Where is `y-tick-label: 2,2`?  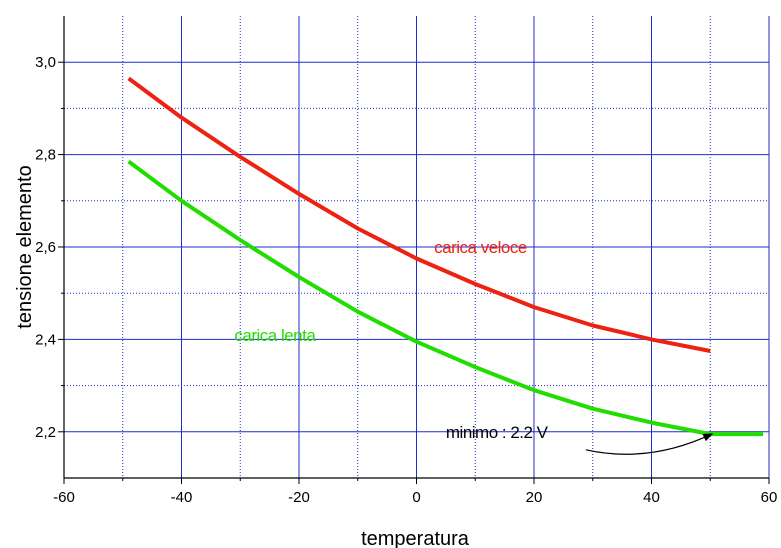
y-tick-label: 2,2 is located at coordinates (45, 432).